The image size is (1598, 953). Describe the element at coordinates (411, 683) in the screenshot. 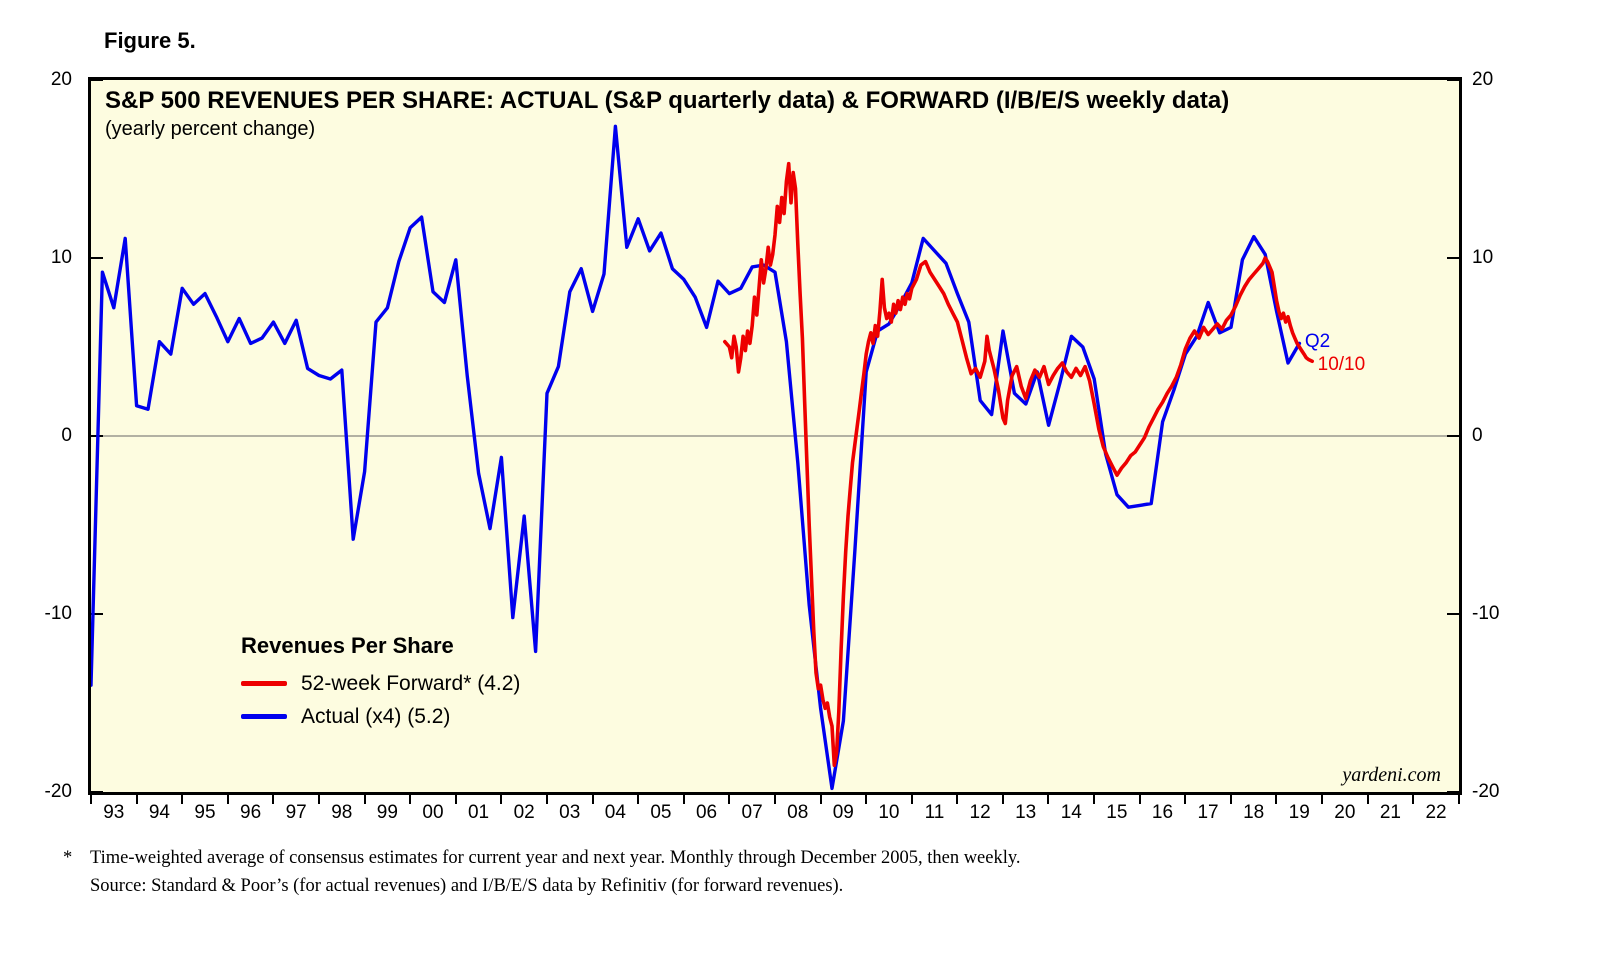

I see `legend-label-forward: 52-week Forward* (4.2)` at that location.